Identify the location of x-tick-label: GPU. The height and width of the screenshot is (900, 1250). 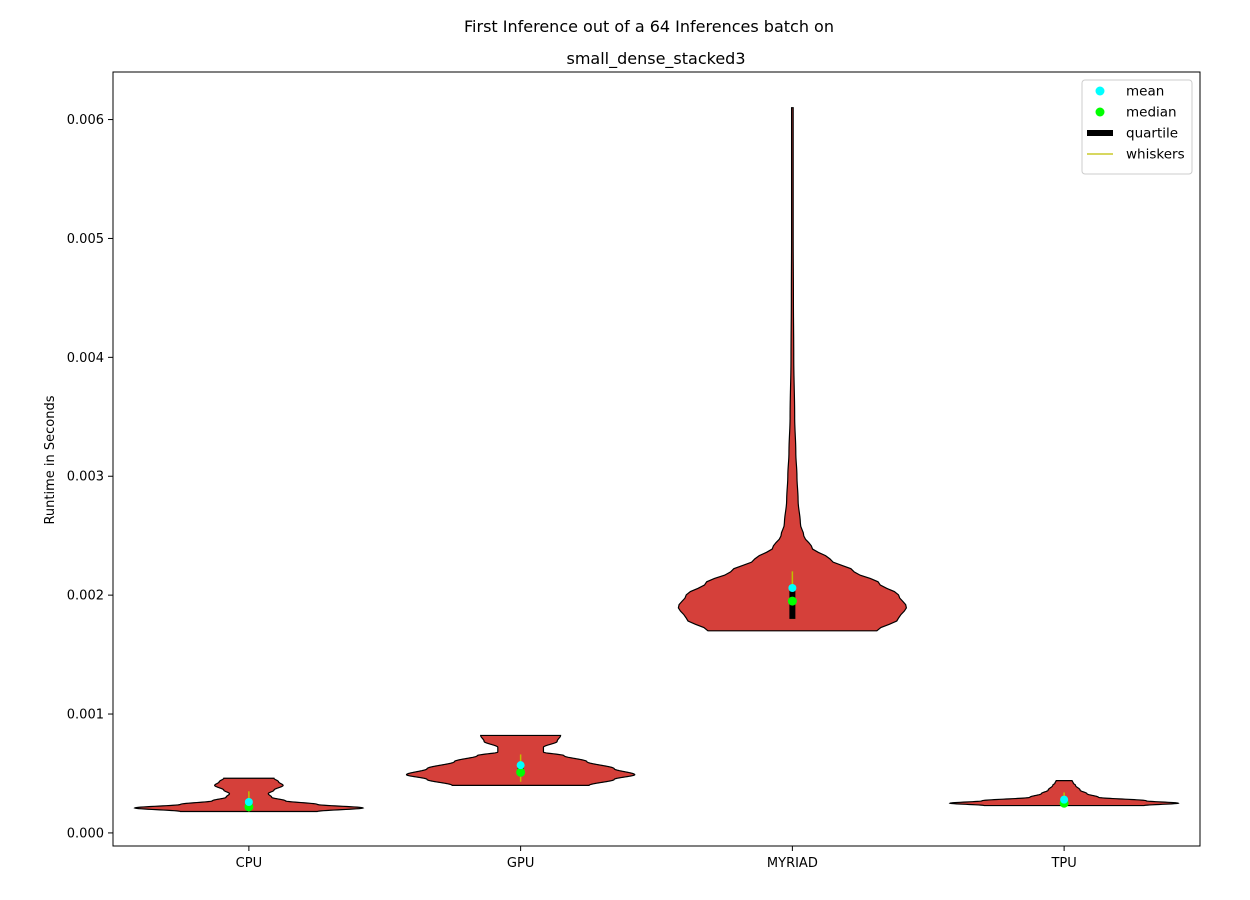
(520, 863).